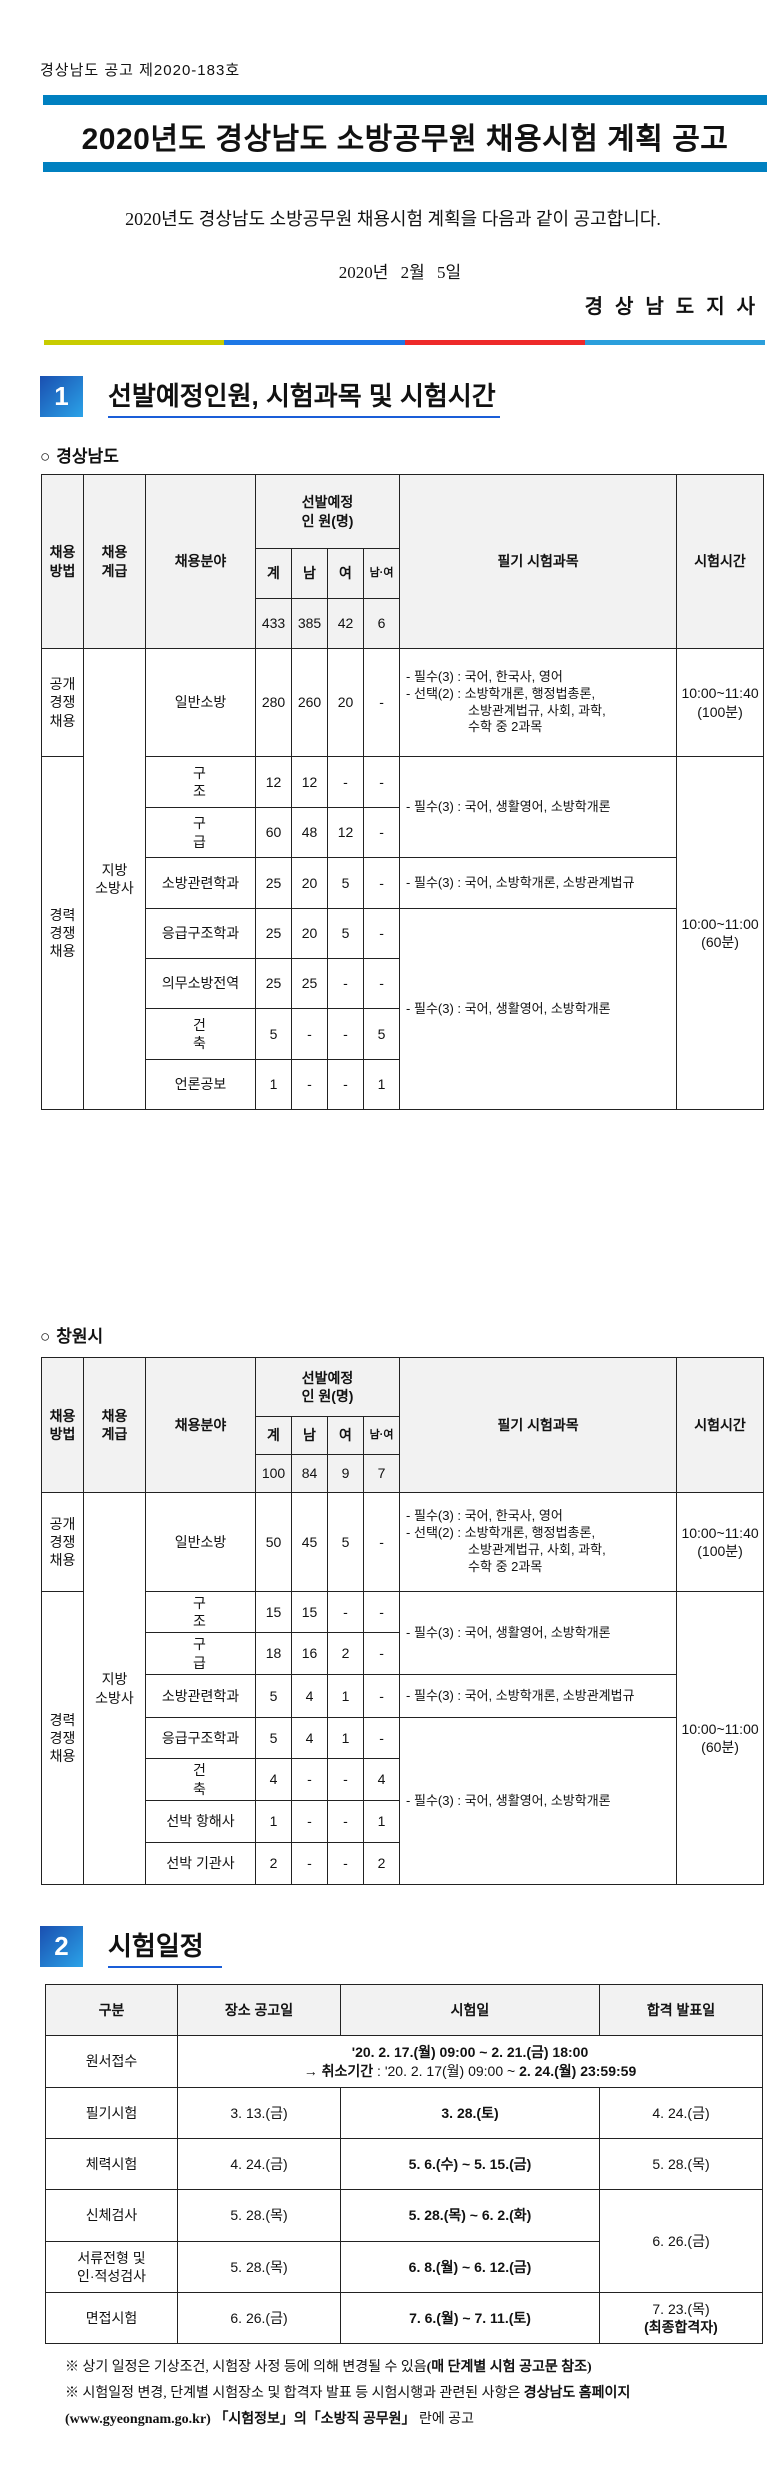  What do you see at coordinates (273, 1435) in the screenshot?
I see `cell: 계` at bounding box center [273, 1435].